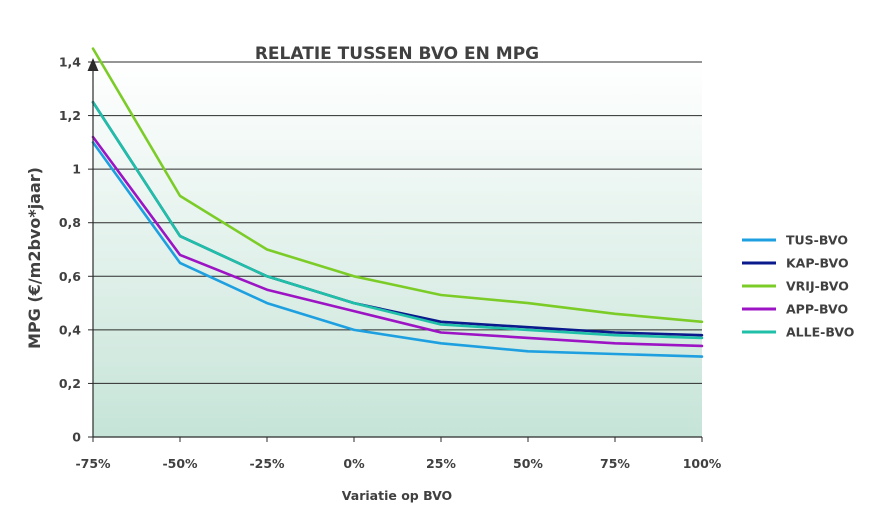 The width and height of the screenshot is (891, 514). Describe the element at coordinates (76, 169) in the screenshot. I see `y-tick-label: 1` at that location.